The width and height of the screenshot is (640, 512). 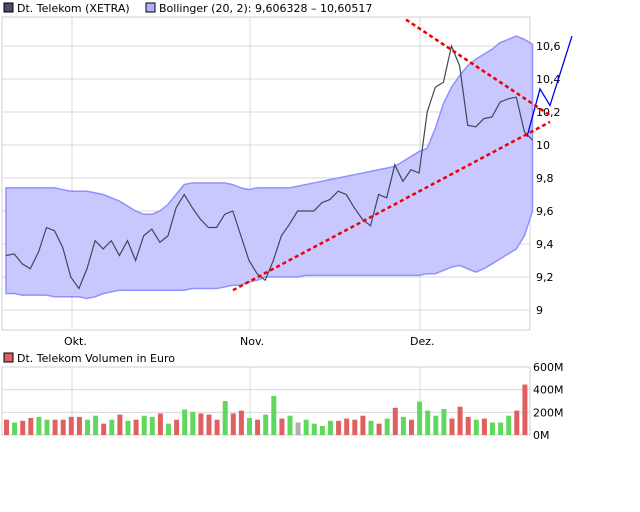 What do you see at coordinates (545, 244) in the screenshot?
I see `y-tick-label: 9,4` at bounding box center [545, 244].